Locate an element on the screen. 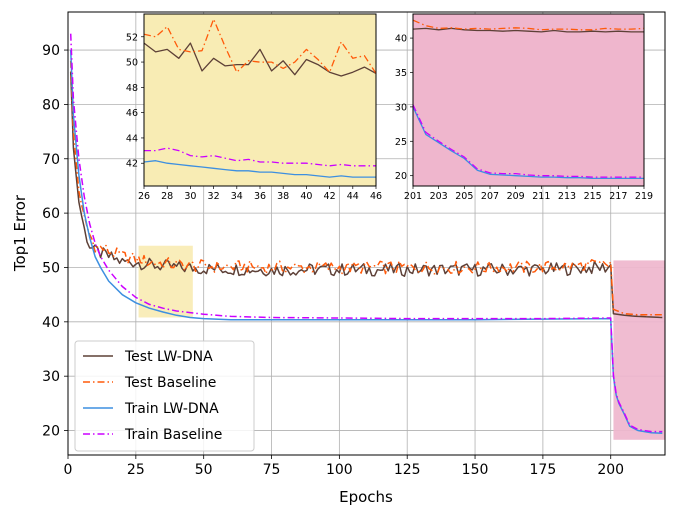 This screenshot has width=676, height=518. x-tick-label: 25 is located at coordinates (136, 470).